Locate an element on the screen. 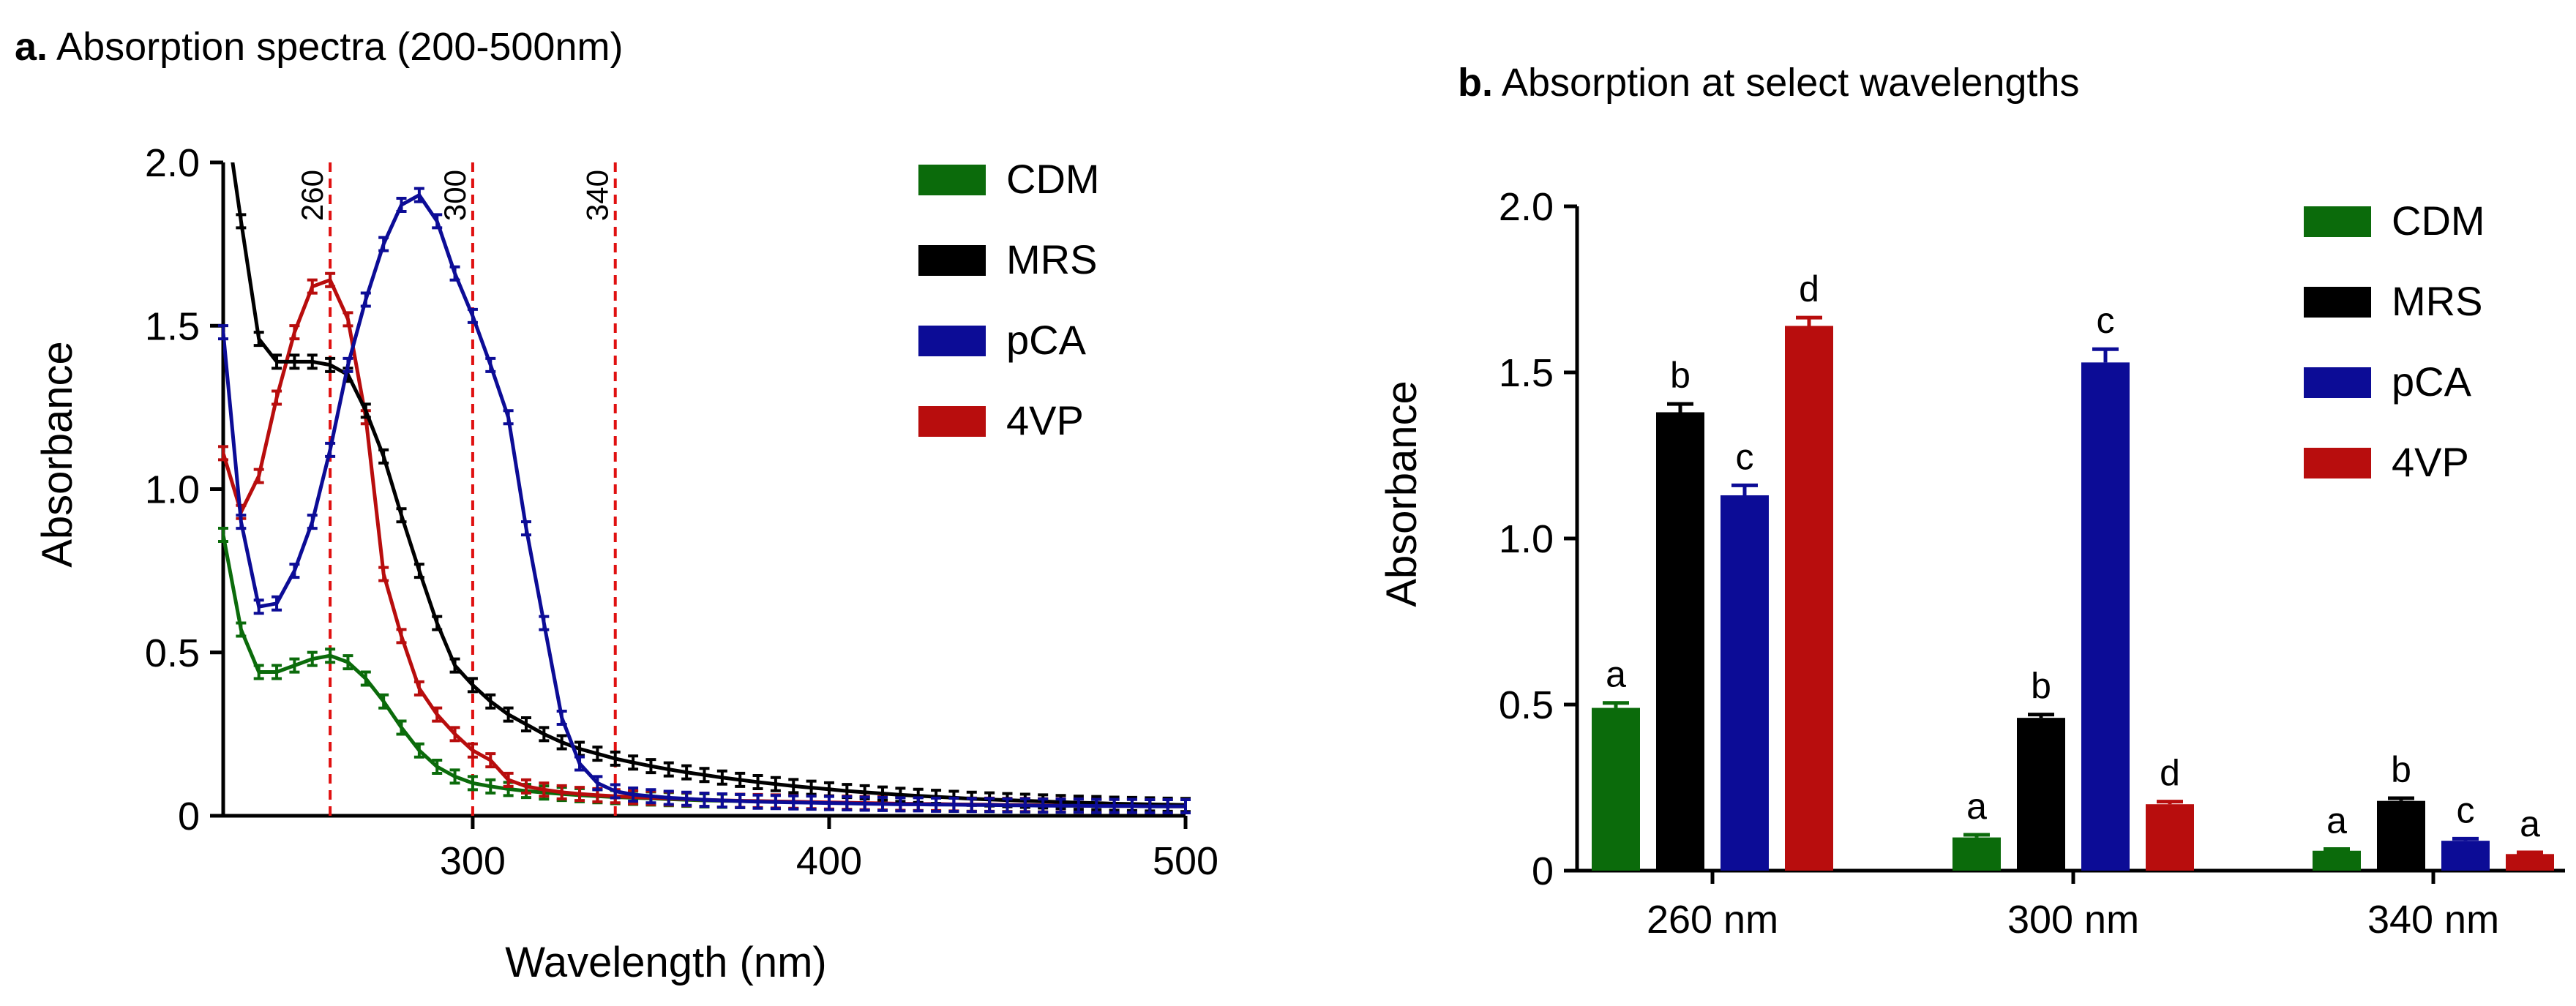 The image size is (2576, 1006). panel-a-legend-label: MRS is located at coordinates (1051, 259).